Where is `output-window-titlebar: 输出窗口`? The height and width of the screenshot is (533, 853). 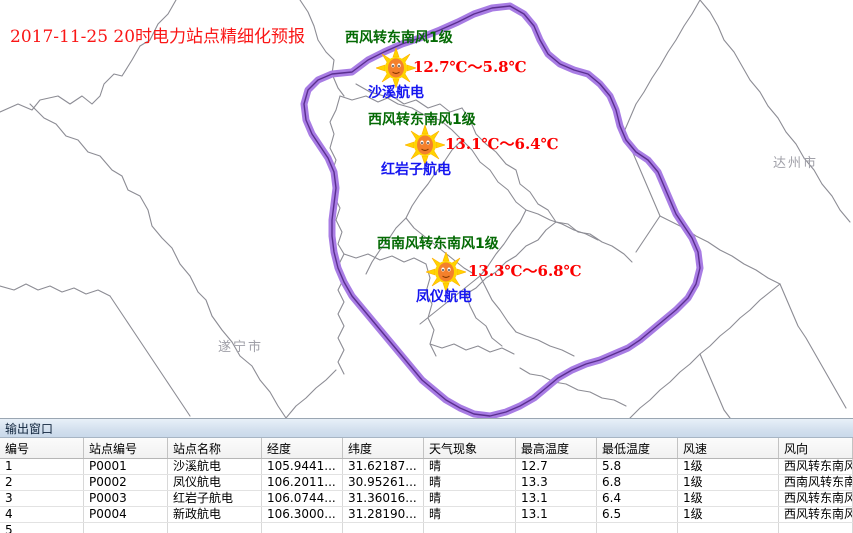 output-window-titlebar: 输出窗口 is located at coordinates (426, 428).